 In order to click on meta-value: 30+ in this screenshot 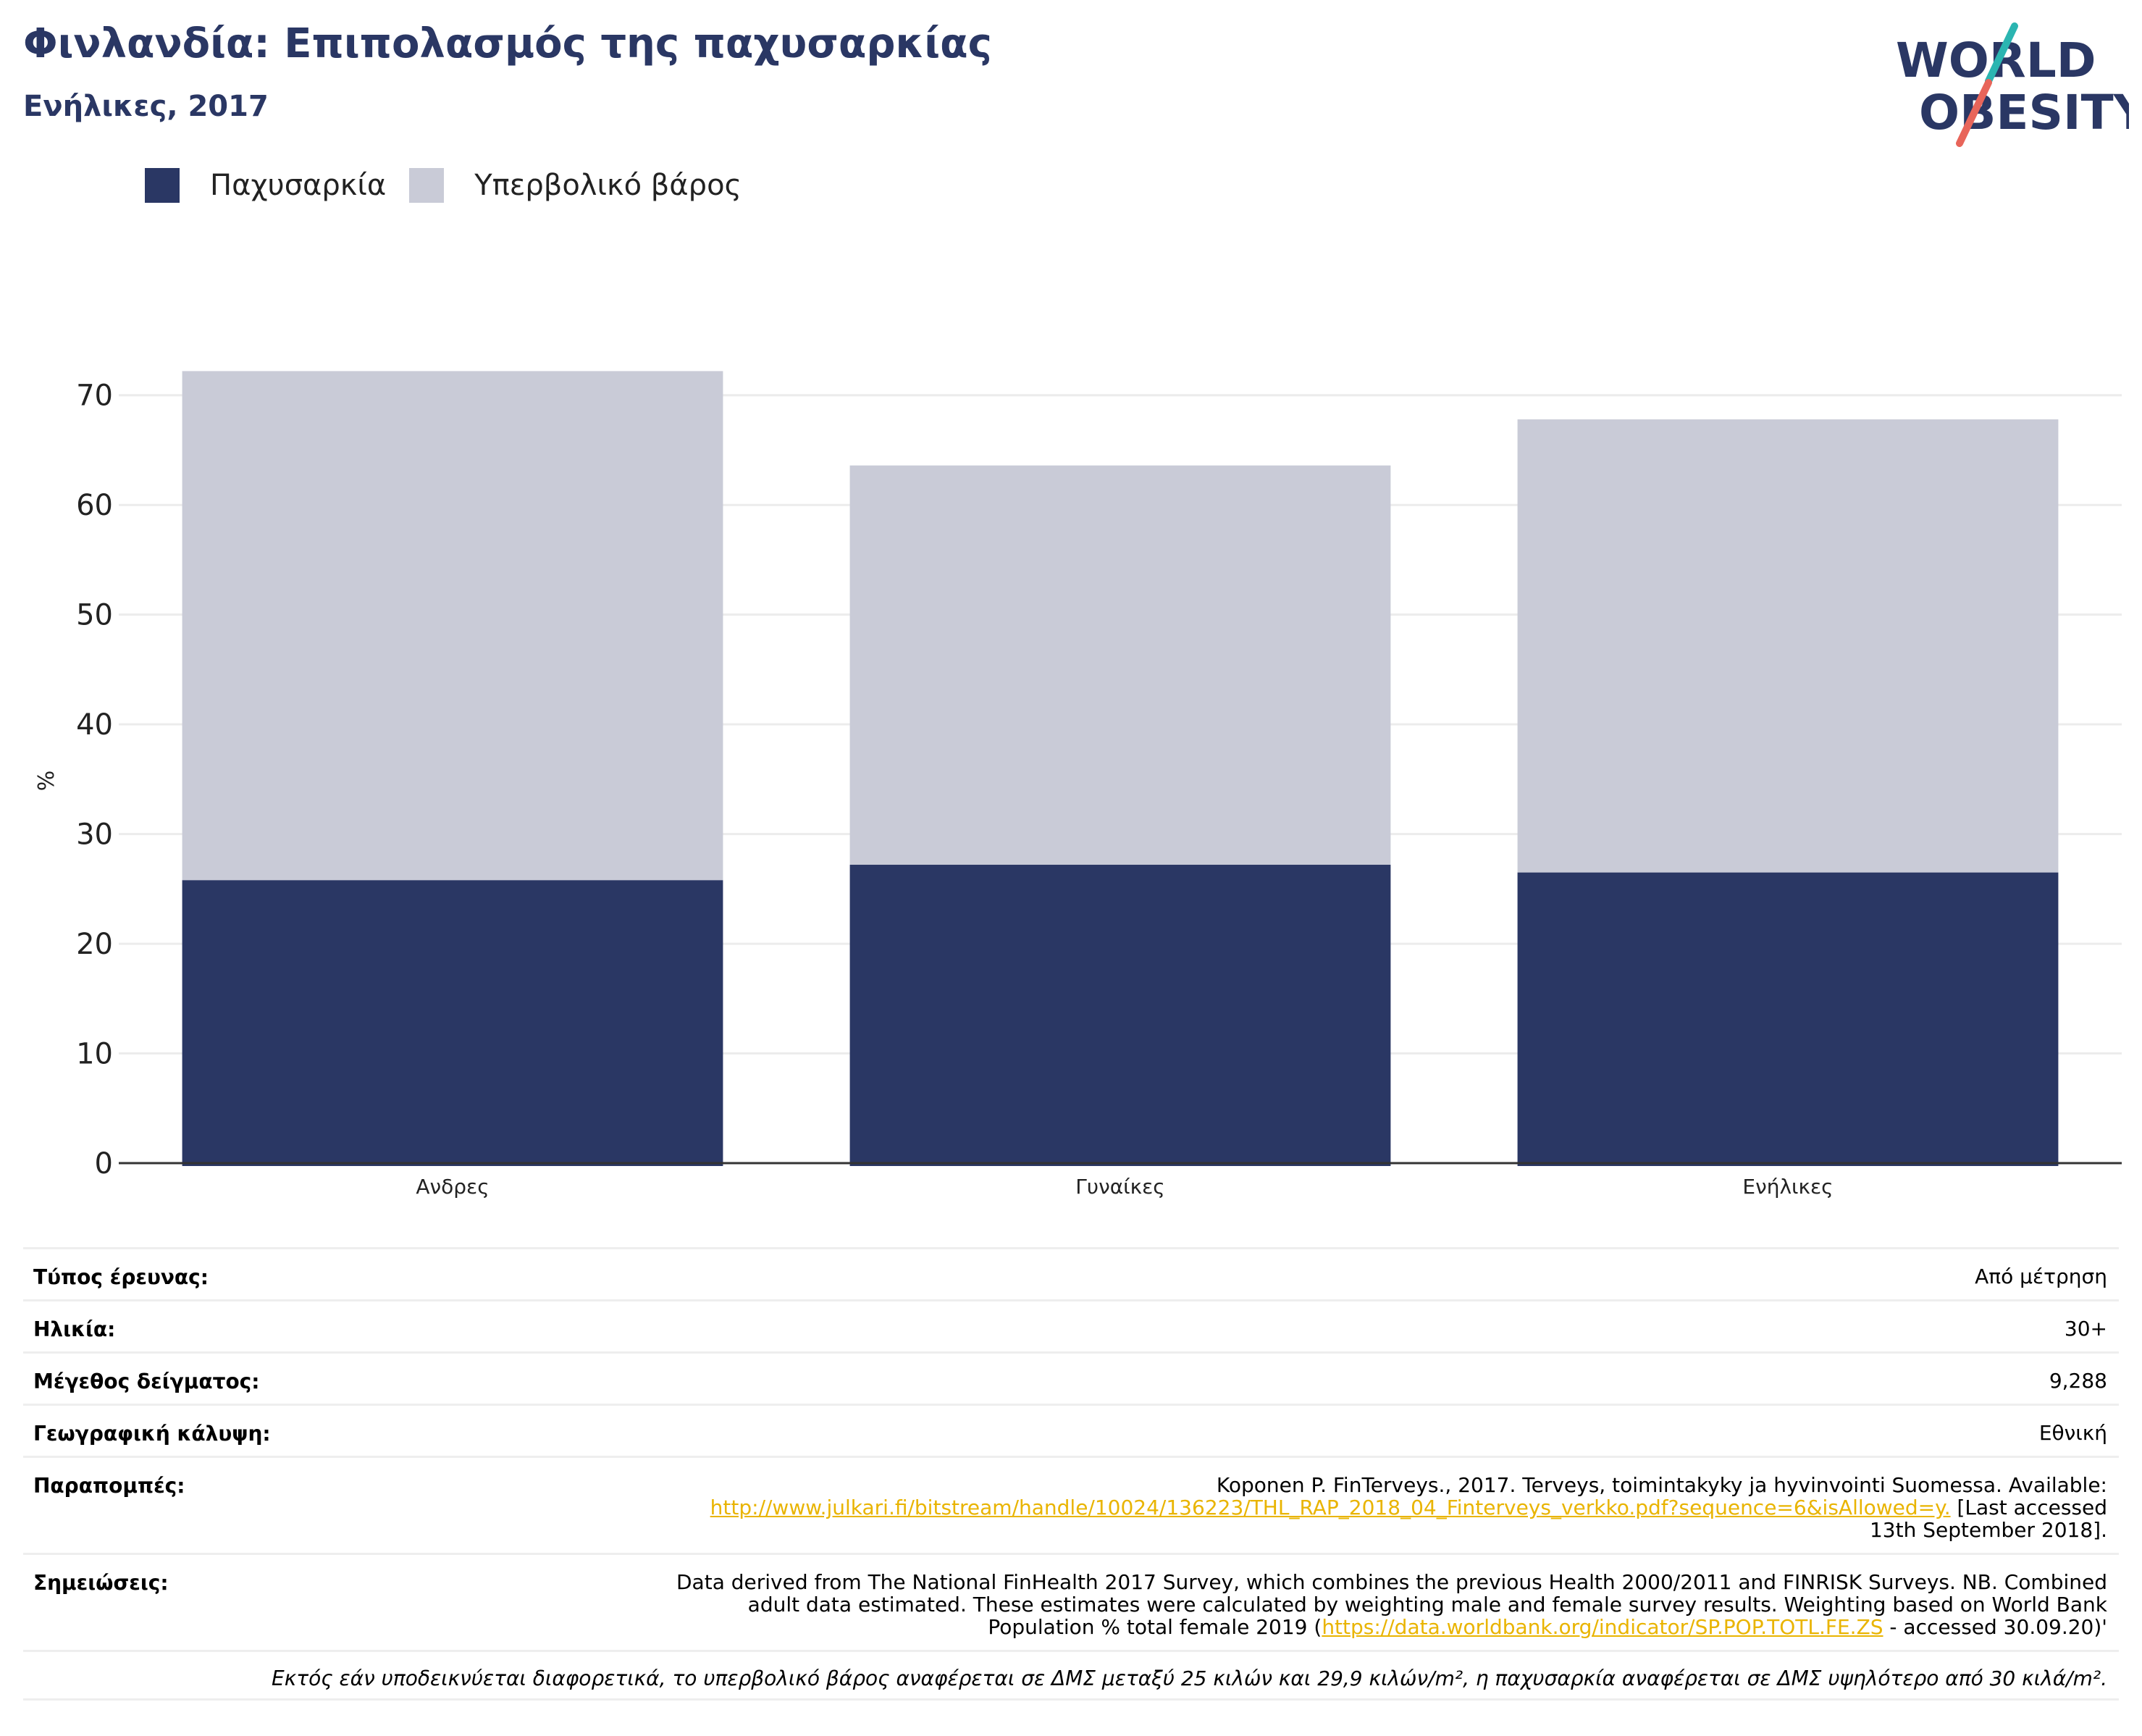, I will do `click(2085, 1329)`.